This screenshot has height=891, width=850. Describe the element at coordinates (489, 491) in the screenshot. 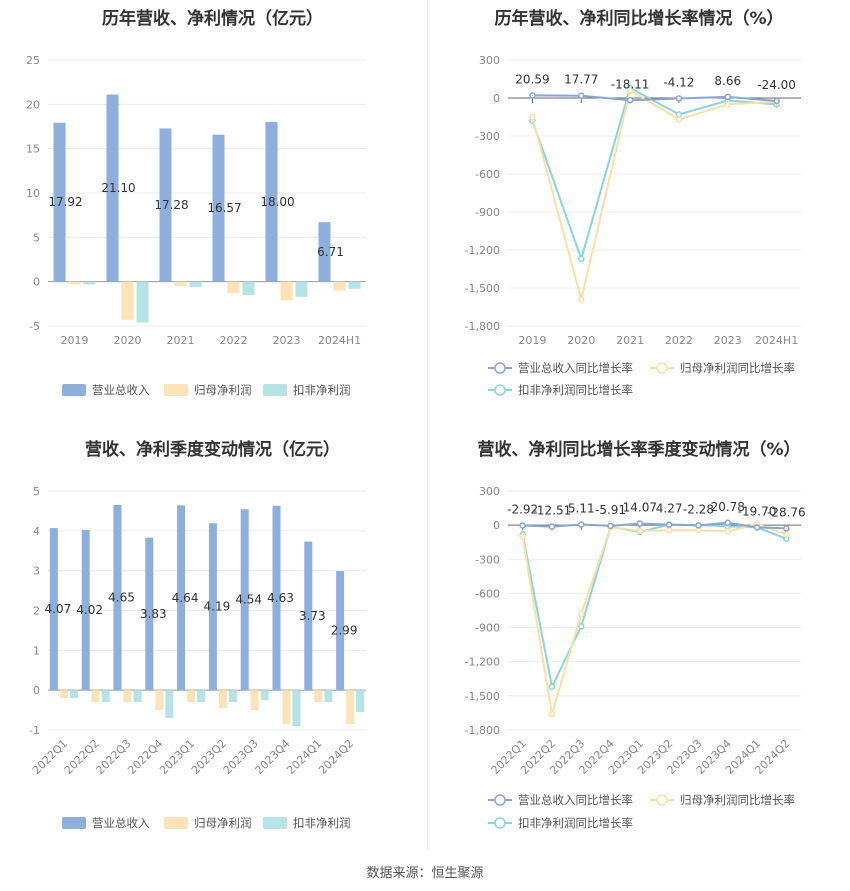

I see `y-tick-label: 300` at that location.